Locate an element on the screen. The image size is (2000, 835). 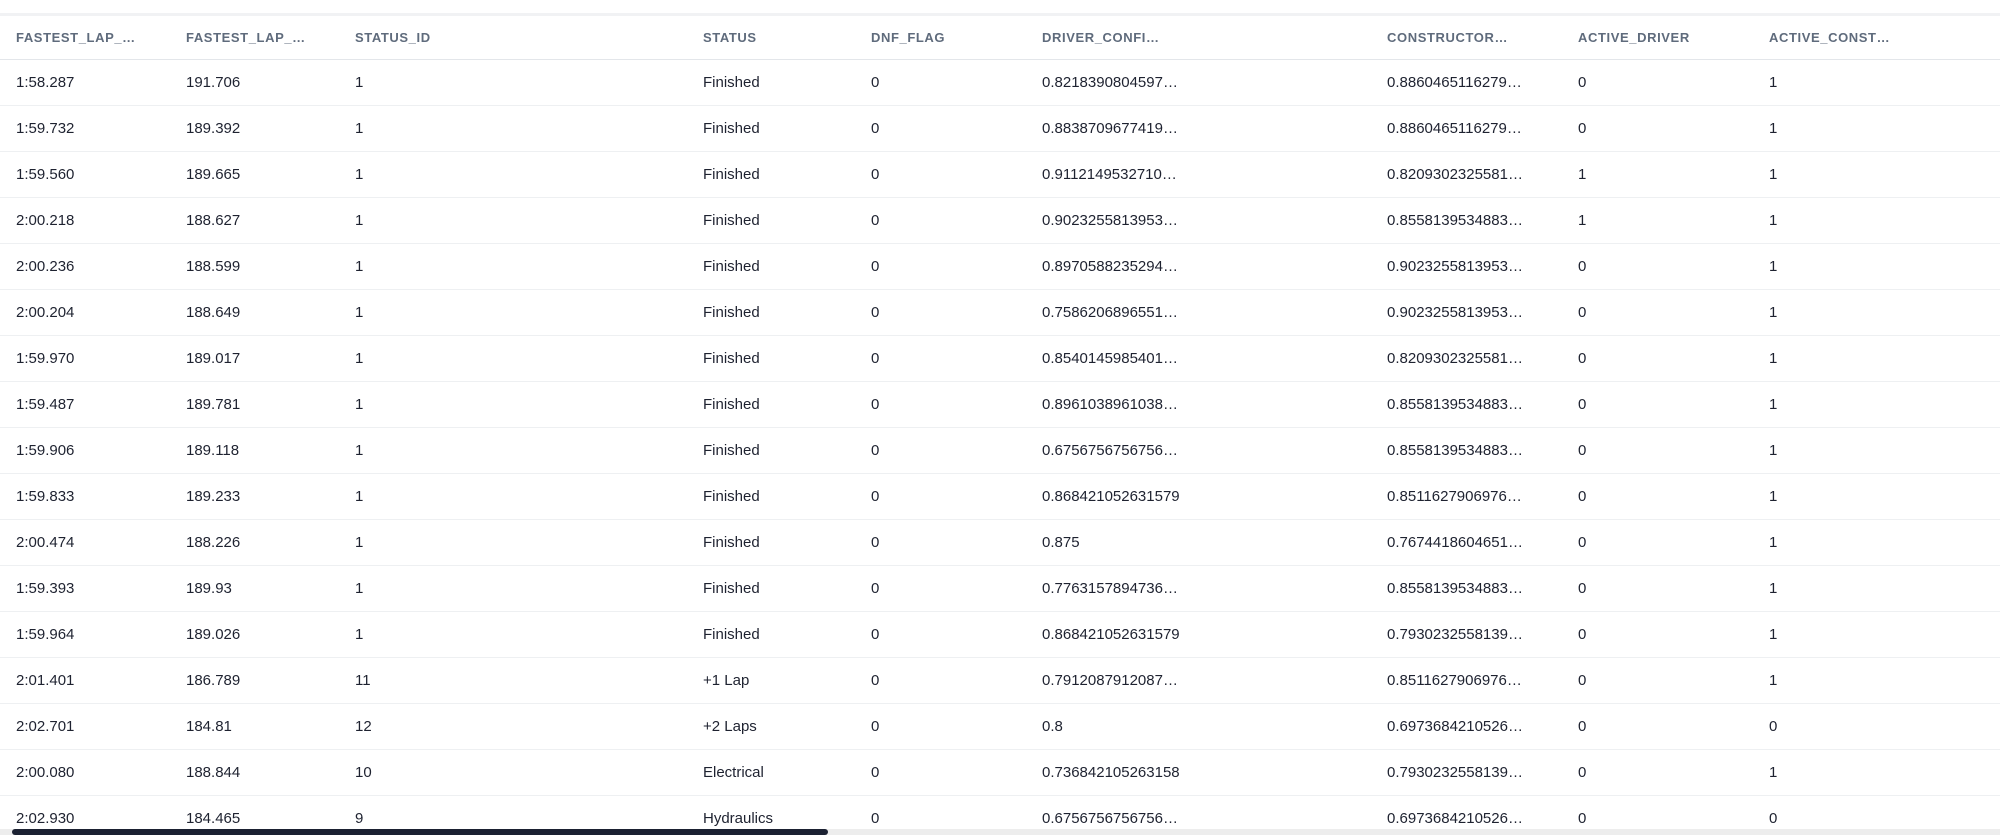
table-cell: 2:02.930 is located at coordinates (45, 818).